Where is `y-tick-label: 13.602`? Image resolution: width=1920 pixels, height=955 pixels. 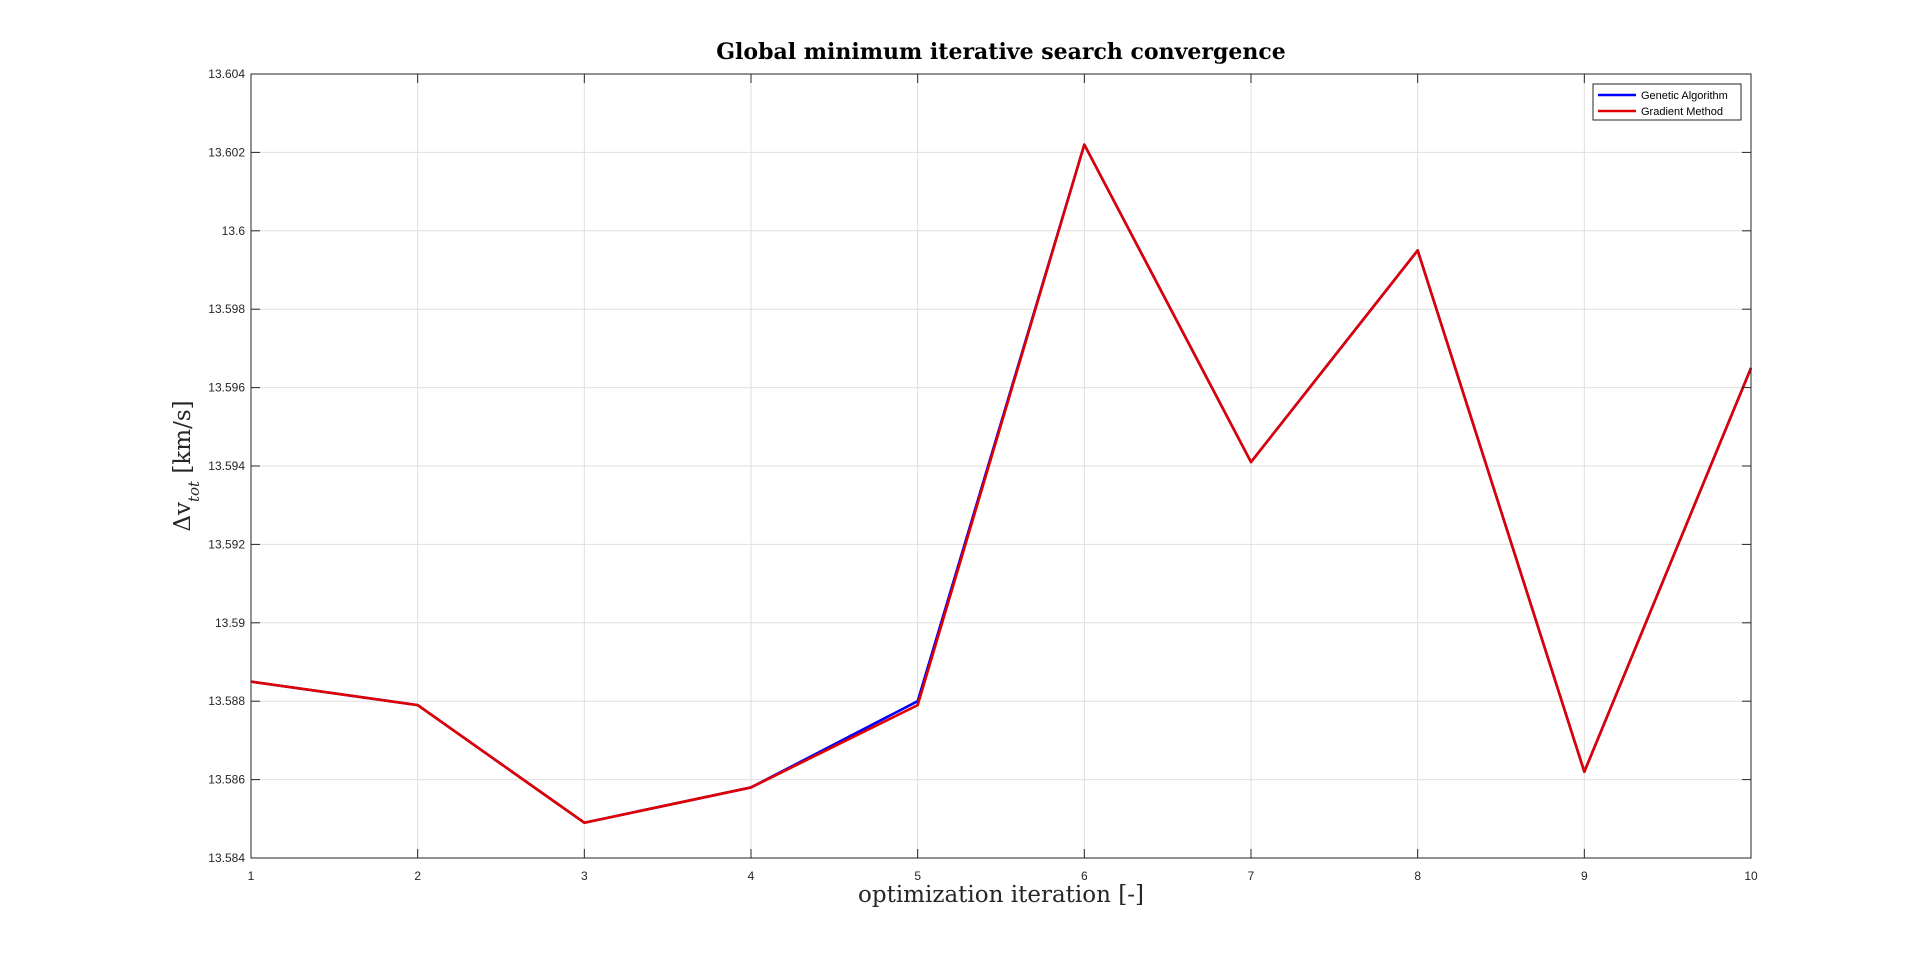 y-tick-label: 13.602 is located at coordinates (226, 152).